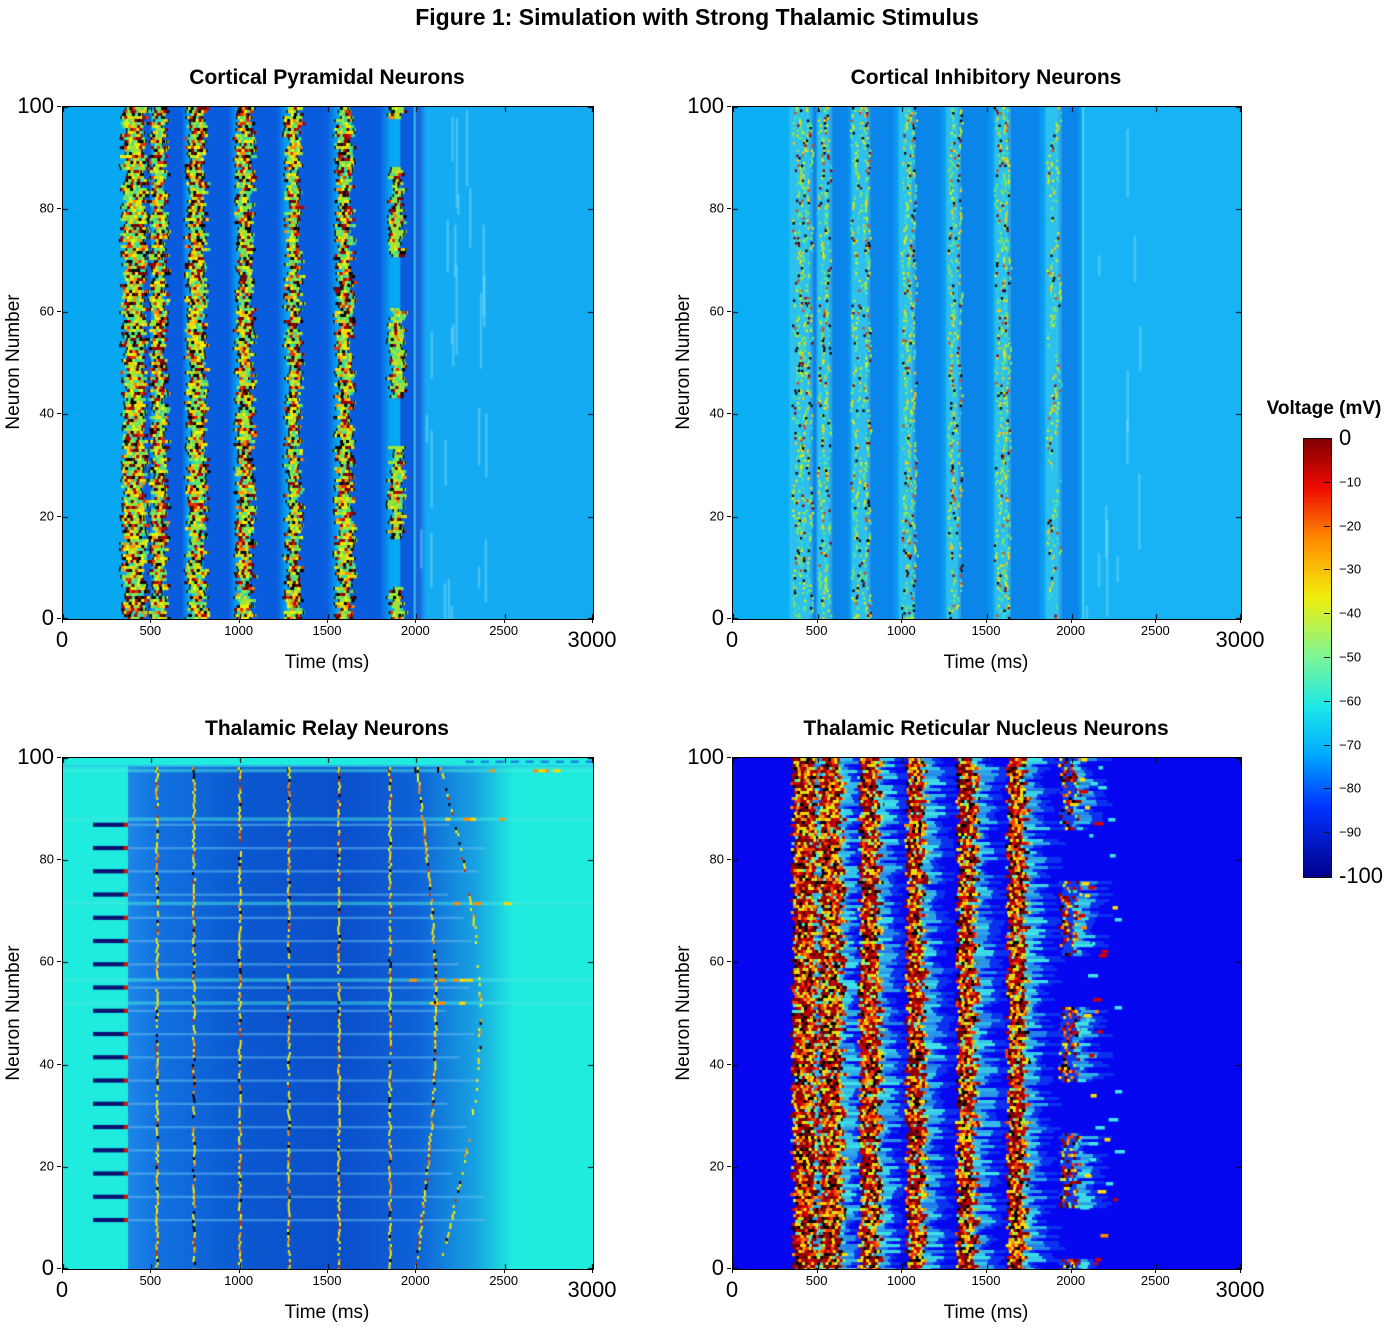  I want to click on colorbar-tick-label: −10, so click(1350, 482).